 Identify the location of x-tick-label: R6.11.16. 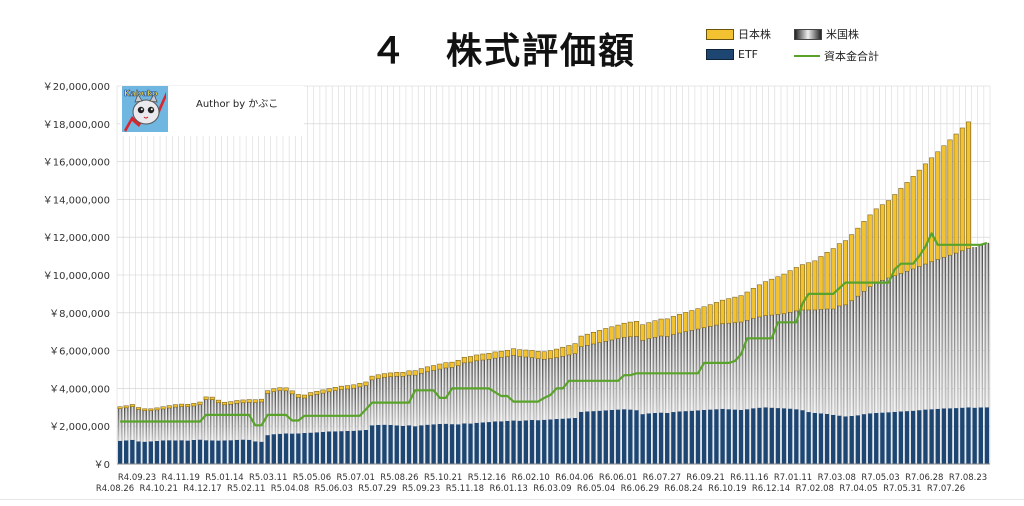
(749, 478).